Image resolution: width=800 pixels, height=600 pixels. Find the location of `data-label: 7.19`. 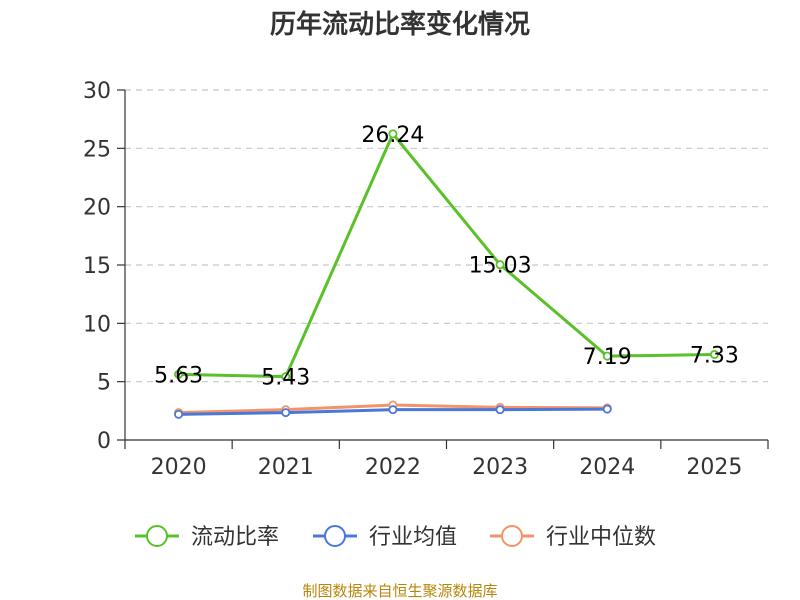

data-label: 7.19 is located at coordinates (607, 357).